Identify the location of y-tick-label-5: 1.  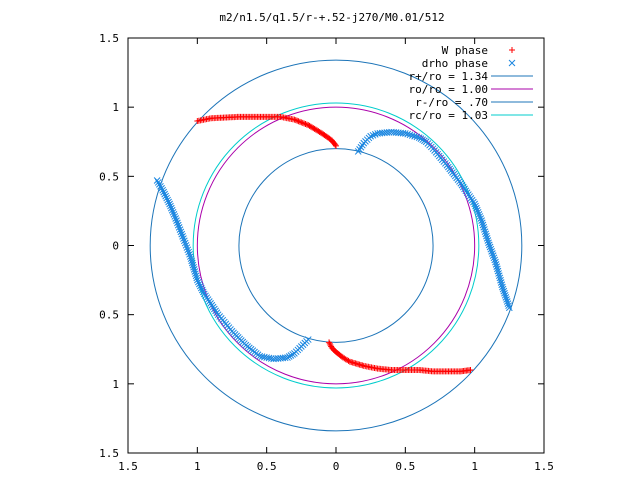
(115, 107).